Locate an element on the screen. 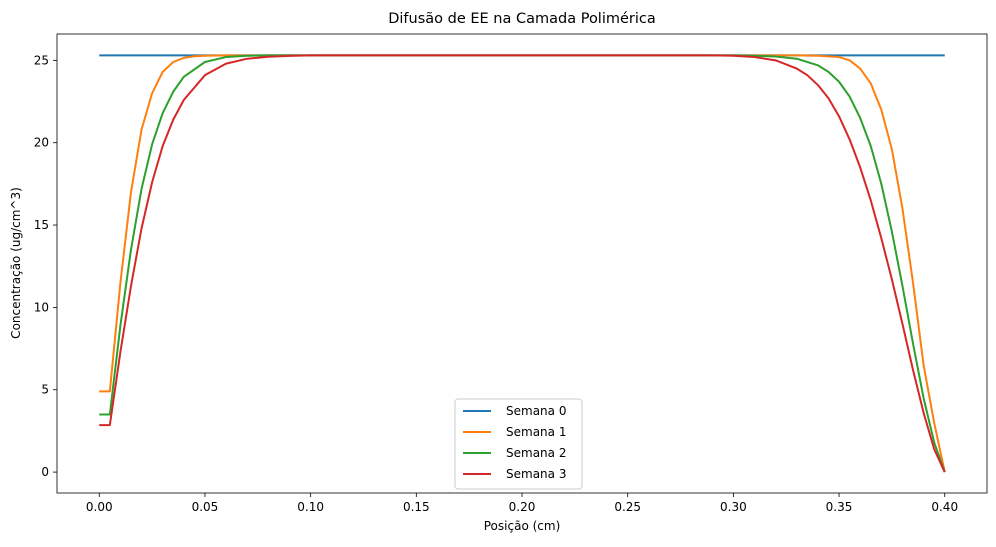  y-tick-label: 0 is located at coordinates (45, 472).